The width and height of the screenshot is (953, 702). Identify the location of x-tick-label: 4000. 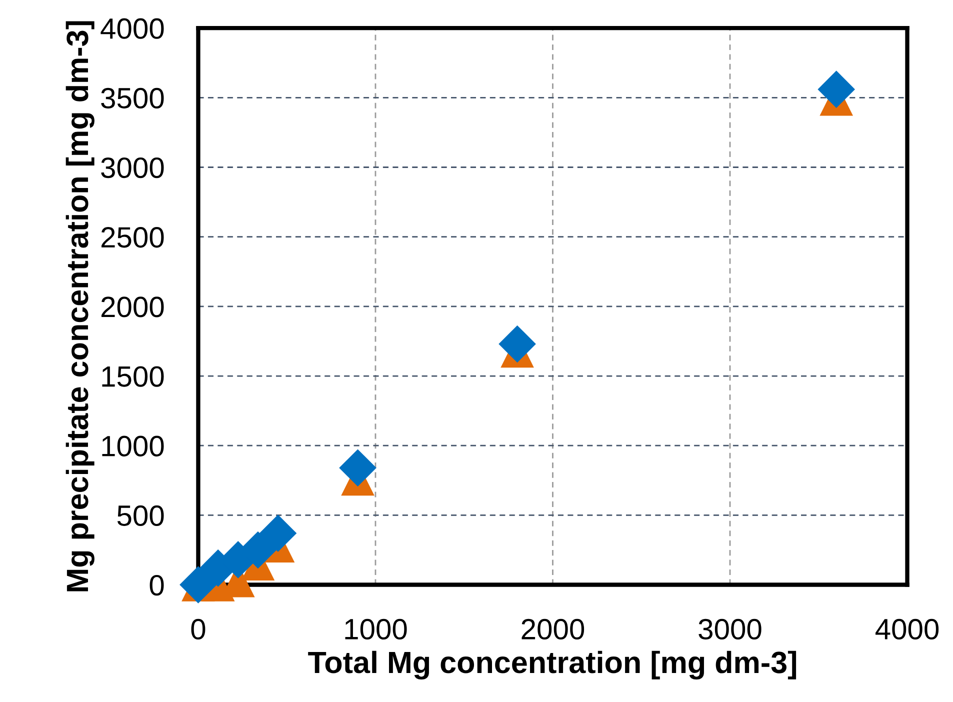
(907, 629).